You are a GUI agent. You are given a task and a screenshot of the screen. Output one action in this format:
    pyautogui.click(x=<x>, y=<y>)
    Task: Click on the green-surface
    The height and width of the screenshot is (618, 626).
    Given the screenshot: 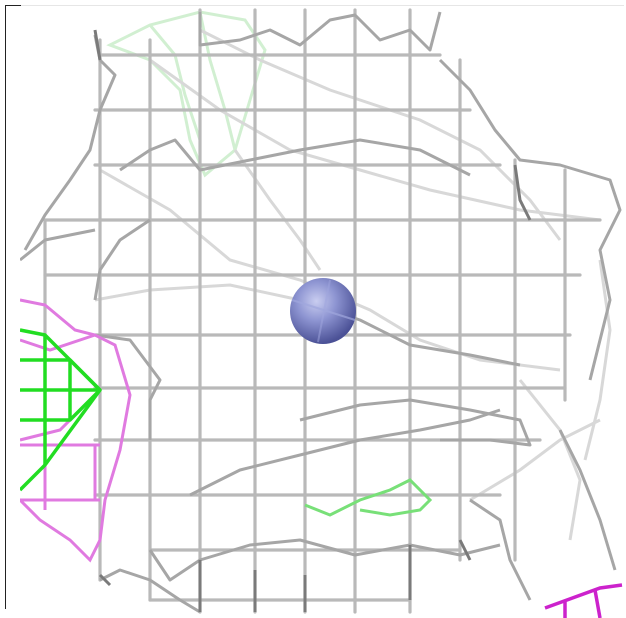 What is the action you would take?
    pyautogui.click(x=60, y=410)
    